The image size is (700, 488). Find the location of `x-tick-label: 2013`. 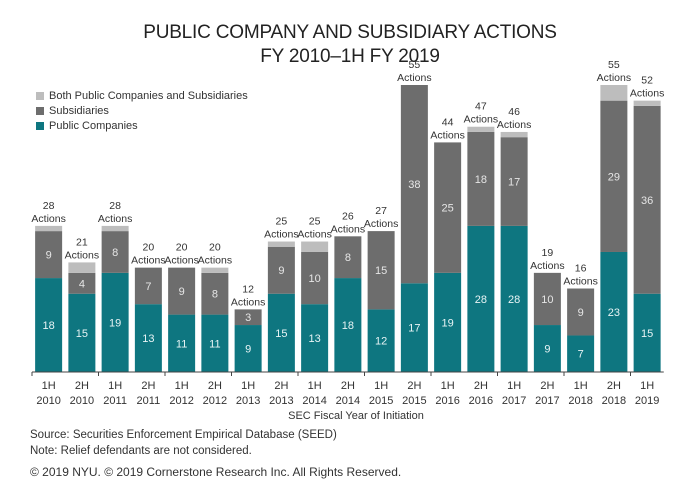

x-tick-label: 2013 is located at coordinates (248, 401).